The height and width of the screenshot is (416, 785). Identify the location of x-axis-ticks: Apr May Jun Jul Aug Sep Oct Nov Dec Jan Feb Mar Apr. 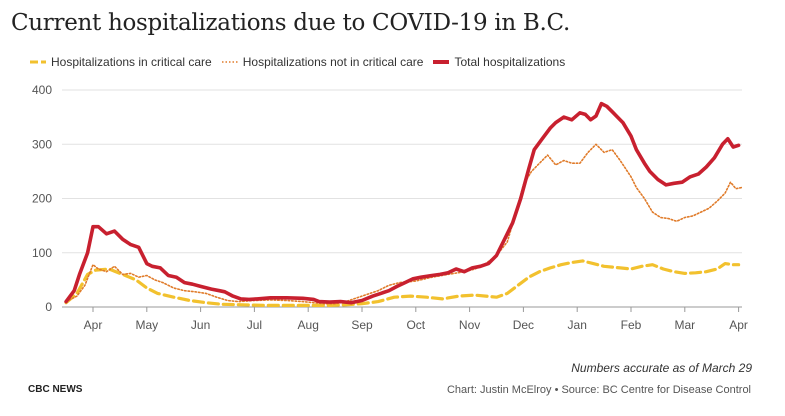
(416, 319).